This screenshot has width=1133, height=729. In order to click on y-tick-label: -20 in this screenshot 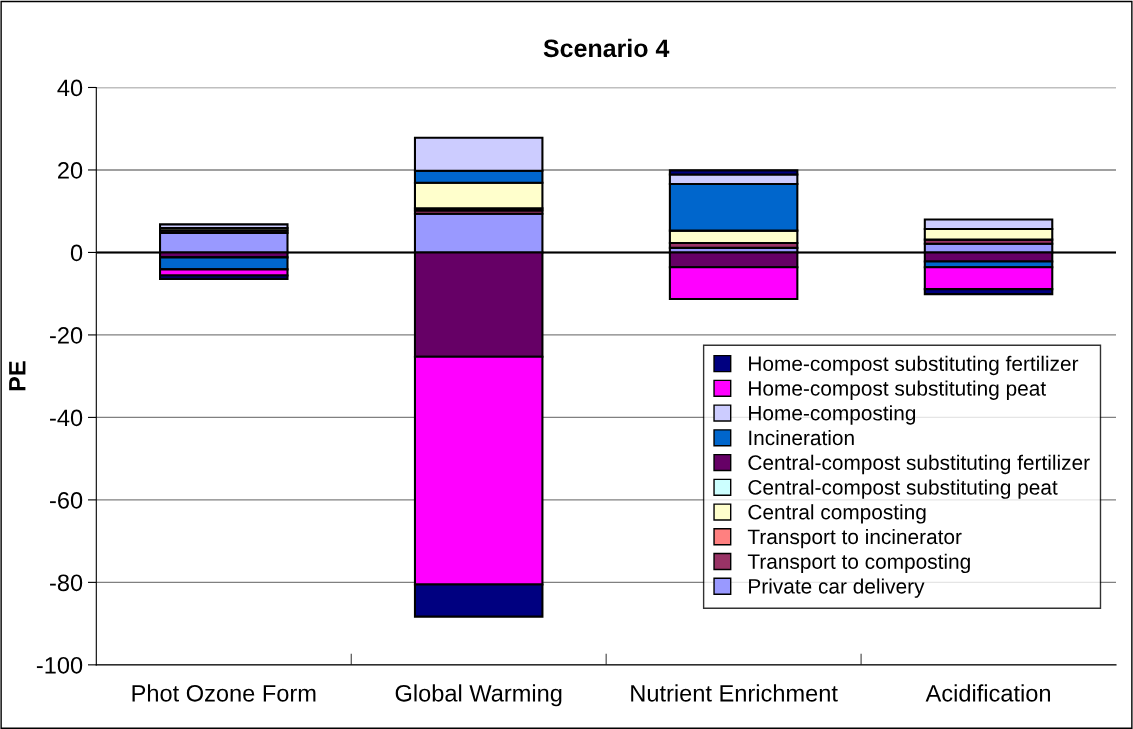, I will do `click(66, 335)`.